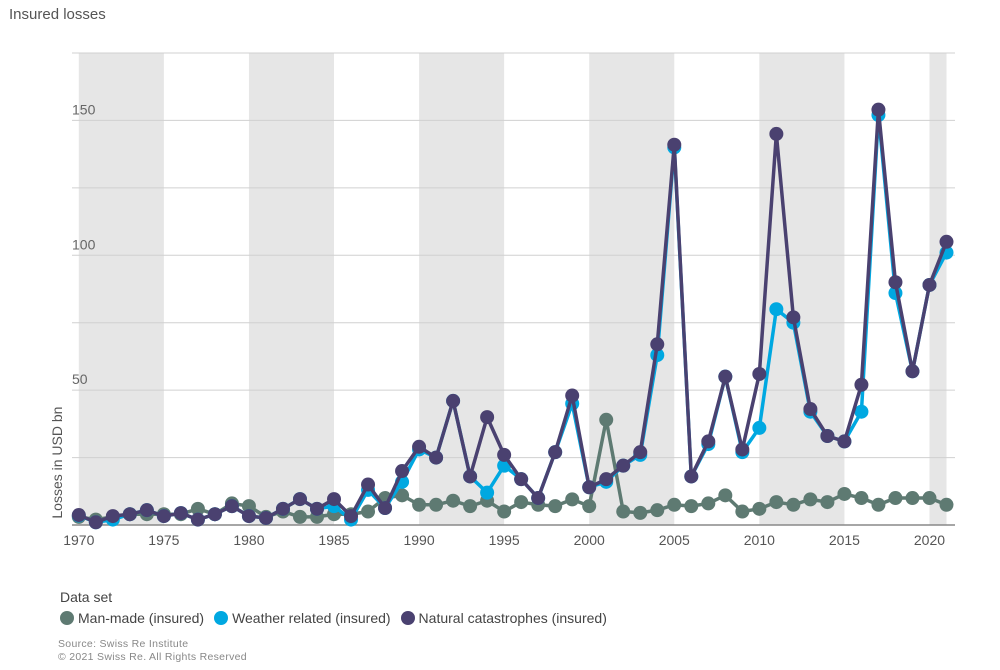  What do you see at coordinates (333, 540) in the screenshot?
I see `x-tick-label: 1985` at bounding box center [333, 540].